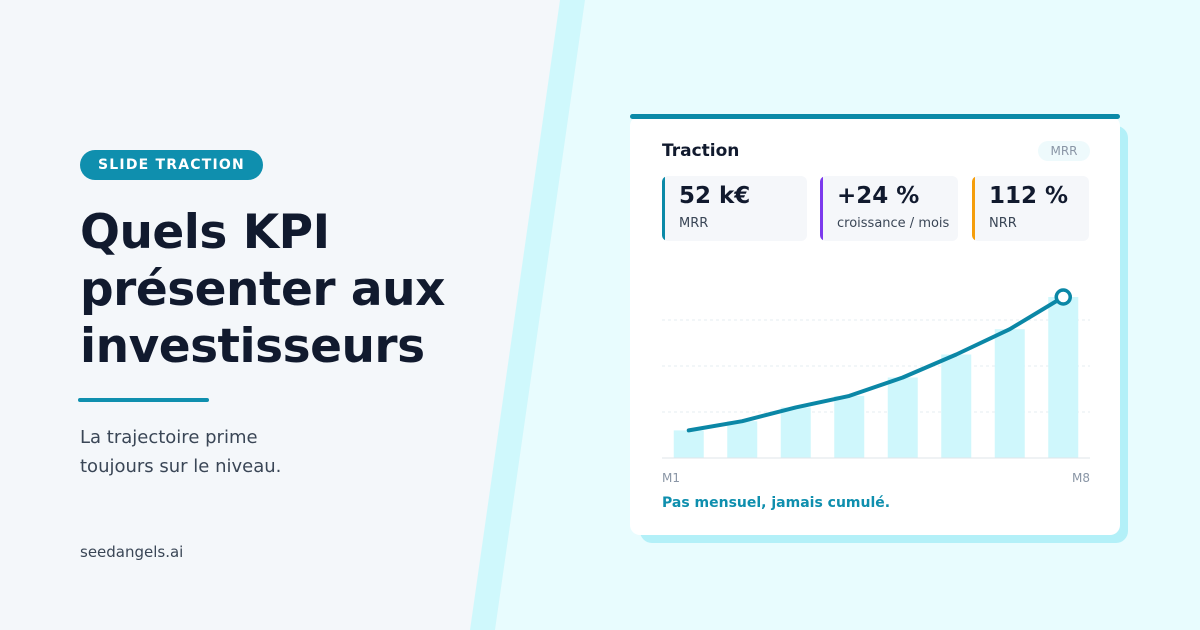 The image size is (1200, 630). What do you see at coordinates (875, 116) in the screenshot?
I see `card-accent` at bounding box center [875, 116].